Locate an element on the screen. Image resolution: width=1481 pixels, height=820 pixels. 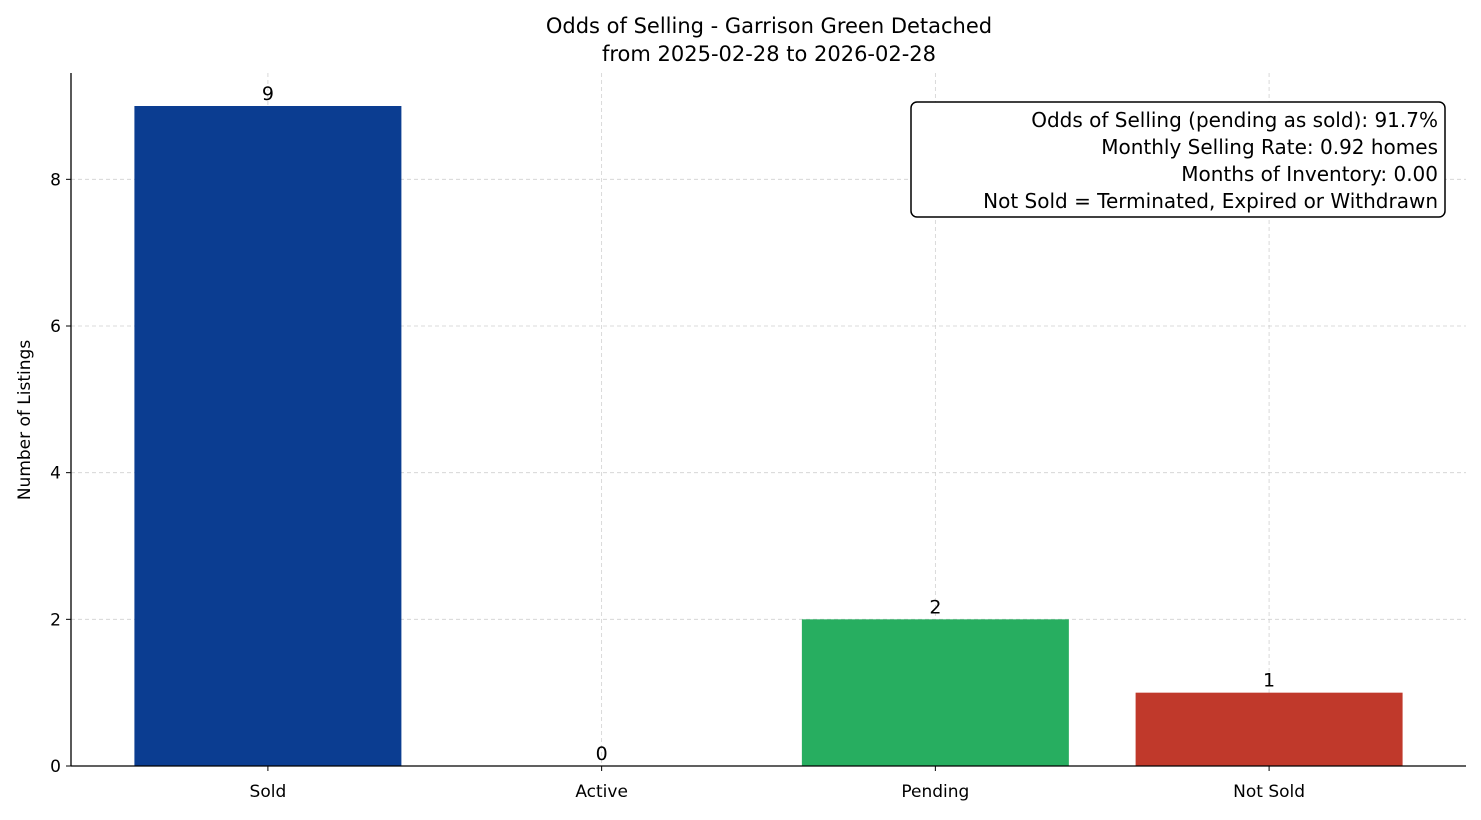
y-tick-label: 8 is located at coordinates (55, 180).